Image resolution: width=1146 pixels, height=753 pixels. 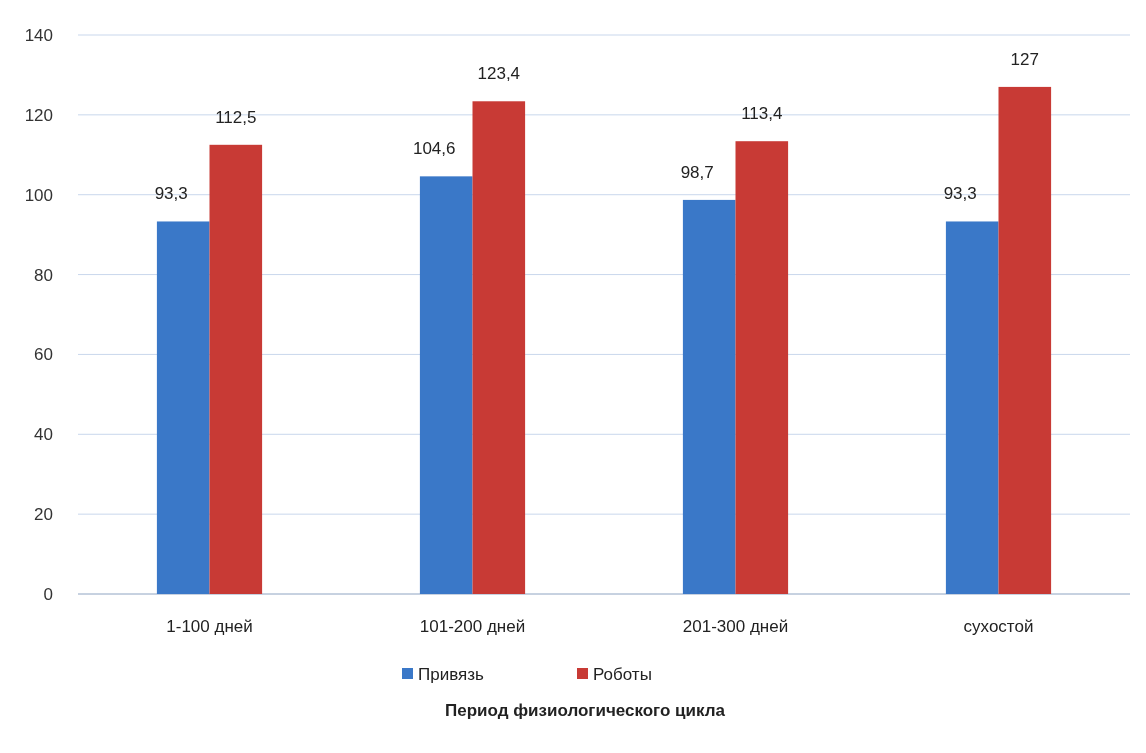 What do you see at coordinates (38, 35) in the screenshot?
I see `y-tick-label: 140` at bounding box center [38, 35].